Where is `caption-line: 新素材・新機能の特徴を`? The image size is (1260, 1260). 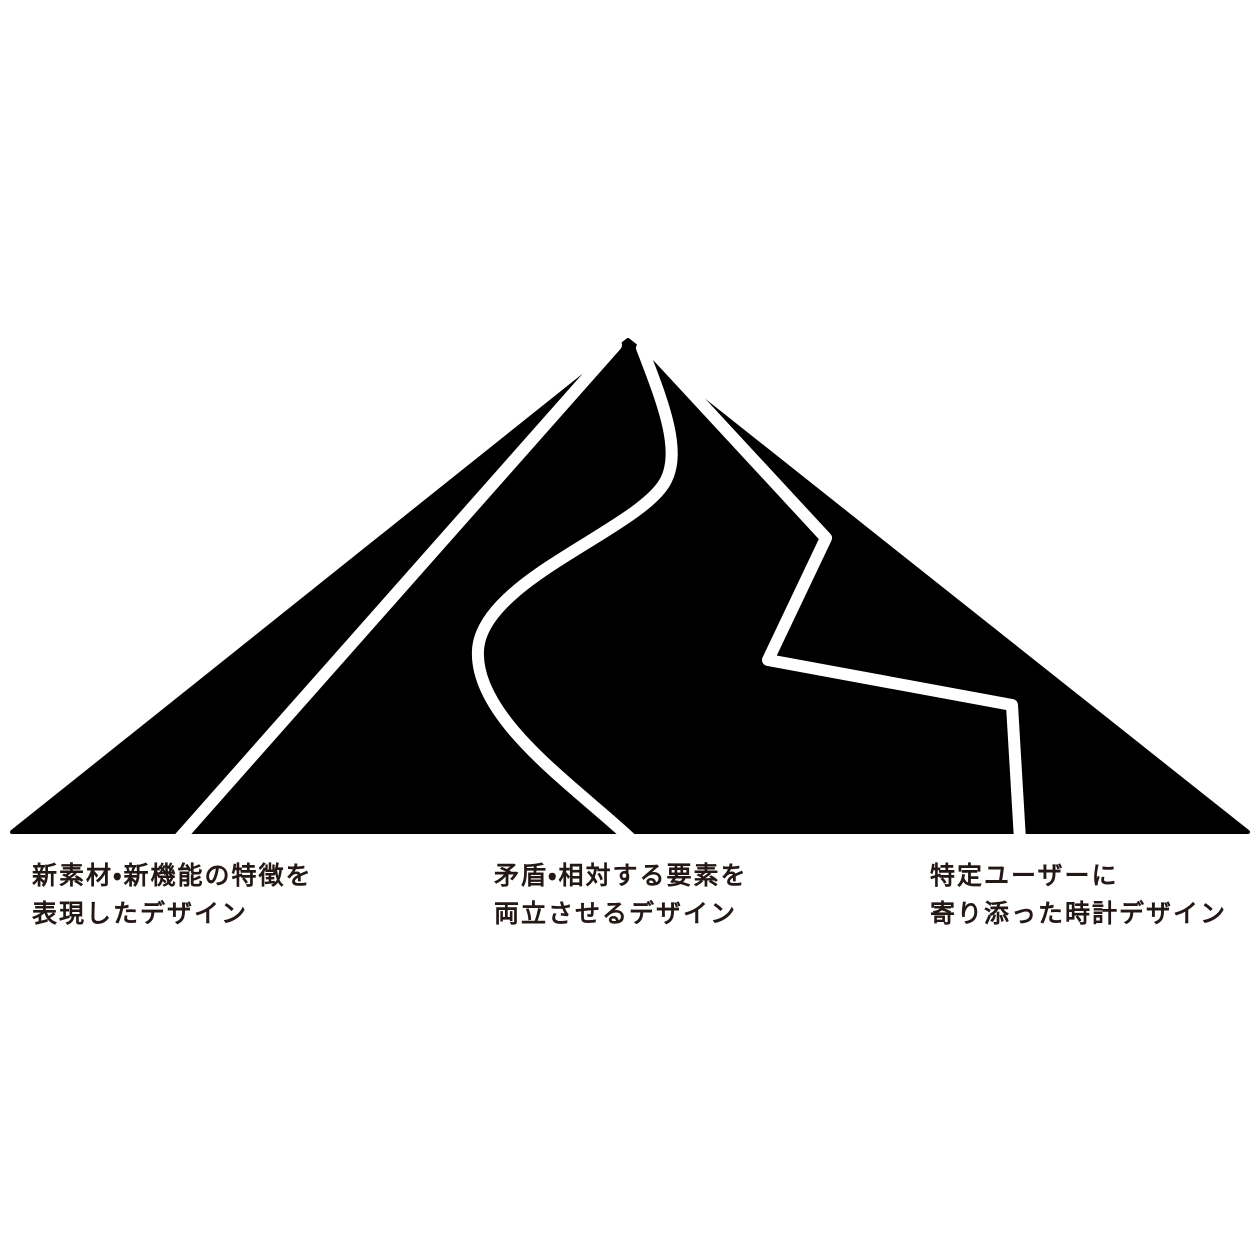 caption-line: 新素材・新機能の特徴を is located at coordinates (172, 875).